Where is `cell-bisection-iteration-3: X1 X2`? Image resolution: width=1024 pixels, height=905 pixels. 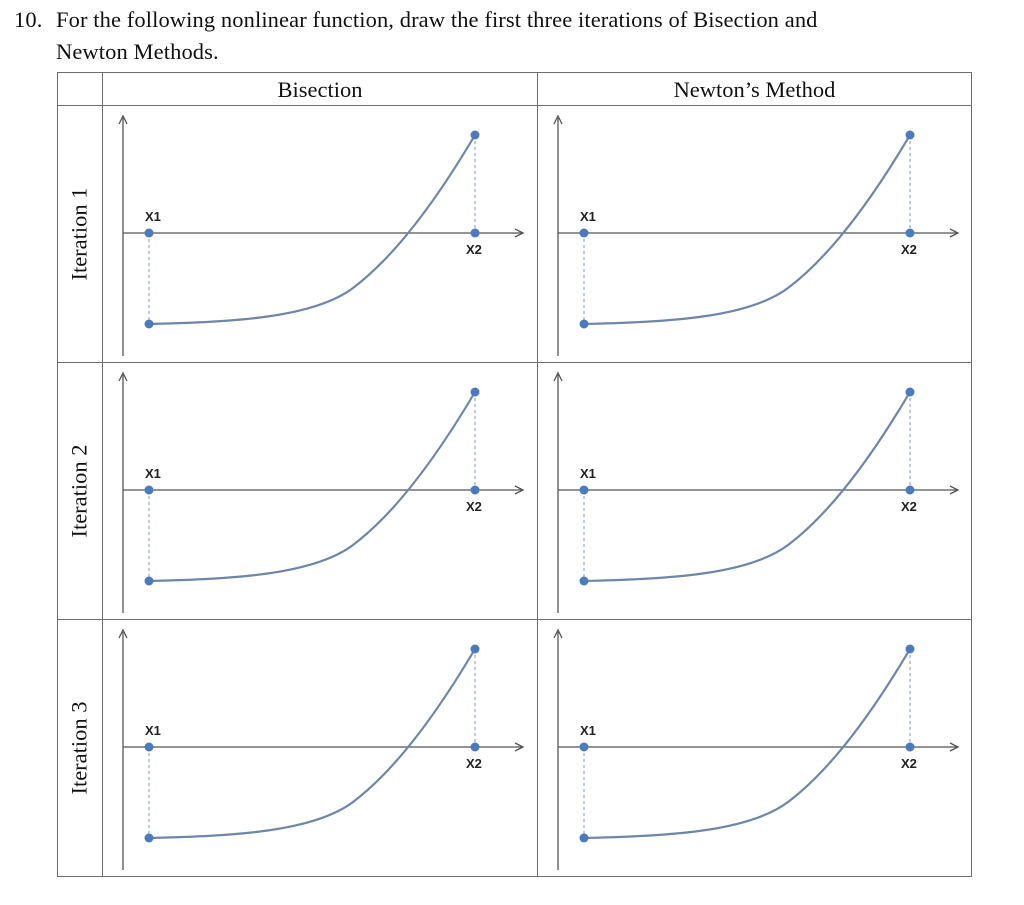 cell-bisection-iteration-3: X1 X2 is located at coordinates (320, 748).